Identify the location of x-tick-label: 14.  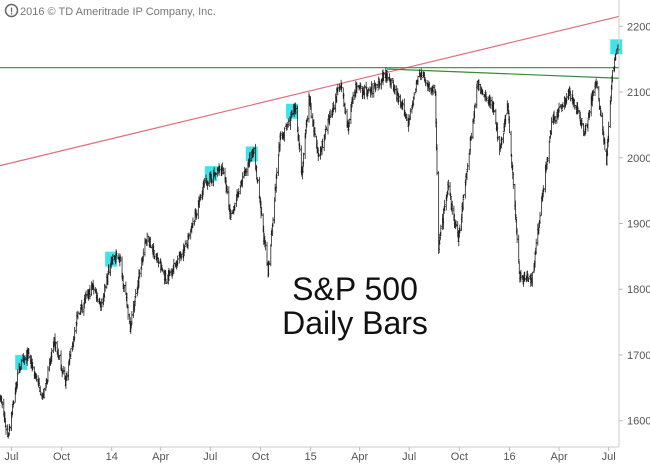
(112, 457).